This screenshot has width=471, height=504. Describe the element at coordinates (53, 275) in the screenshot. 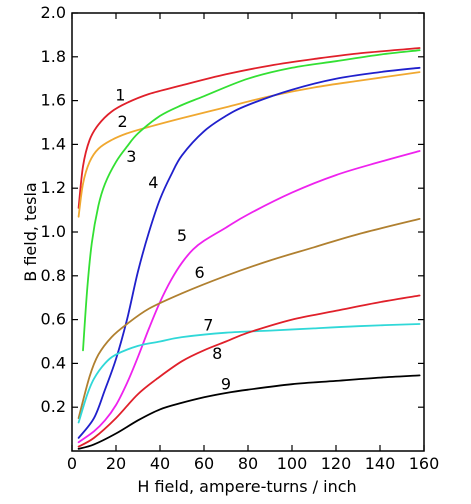

I see `y-tick-label: 0.8` at that location.